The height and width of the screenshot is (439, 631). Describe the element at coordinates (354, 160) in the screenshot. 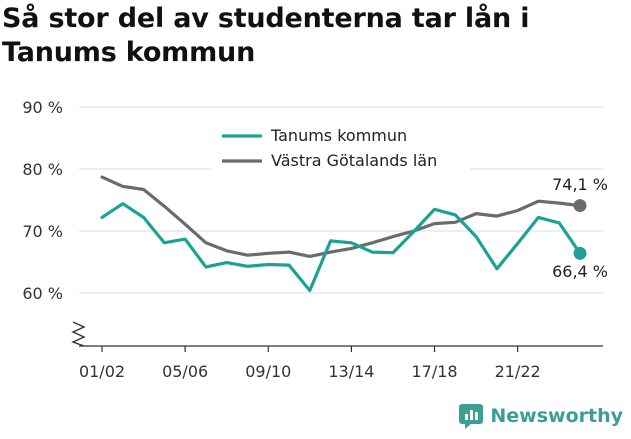

I see `legend-label: Västra Götalands län` at that location.